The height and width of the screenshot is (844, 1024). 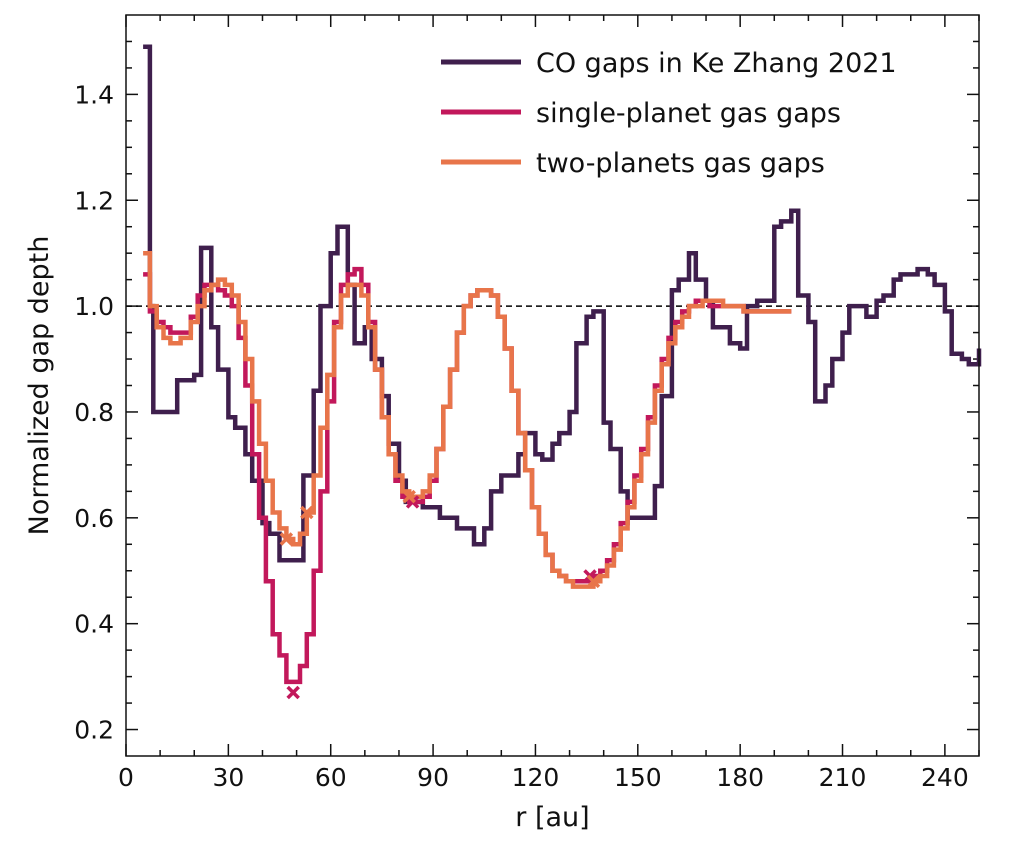 What do you see at coordinates (39, 386) in the screenshot?
I see `y-axis-label: Normalized gap depth` at bounding box center [39, 386].